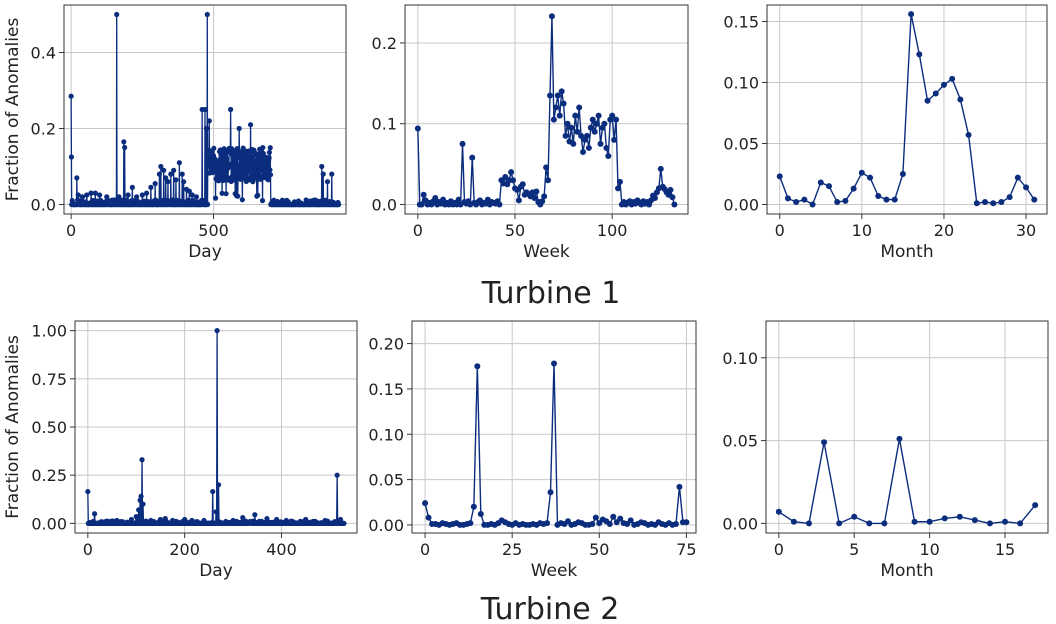 The height and width of the screenshot is (624, 1056). Describe the element at coordinates (546, 252) in the screenshot. I see `x-axis-label: Week` at that location.